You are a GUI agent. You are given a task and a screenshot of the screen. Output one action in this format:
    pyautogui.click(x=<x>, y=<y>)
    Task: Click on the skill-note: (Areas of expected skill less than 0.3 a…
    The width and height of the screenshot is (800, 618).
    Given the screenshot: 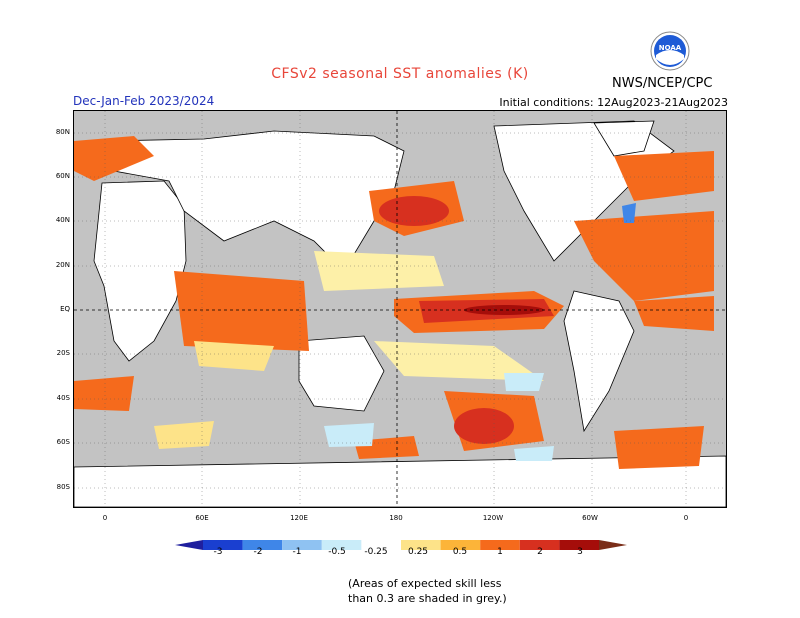 What is the action you would take?
    pyautogui.click(x=427, y=591)
    